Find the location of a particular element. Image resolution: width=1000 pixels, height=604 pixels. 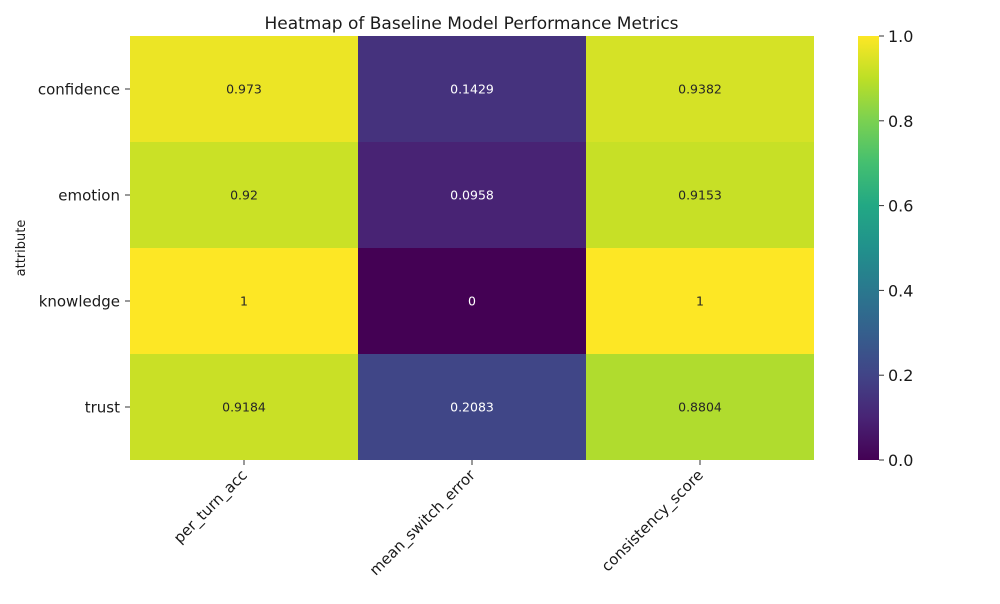

colorbar-gradient is located at coordinates (868, 248).